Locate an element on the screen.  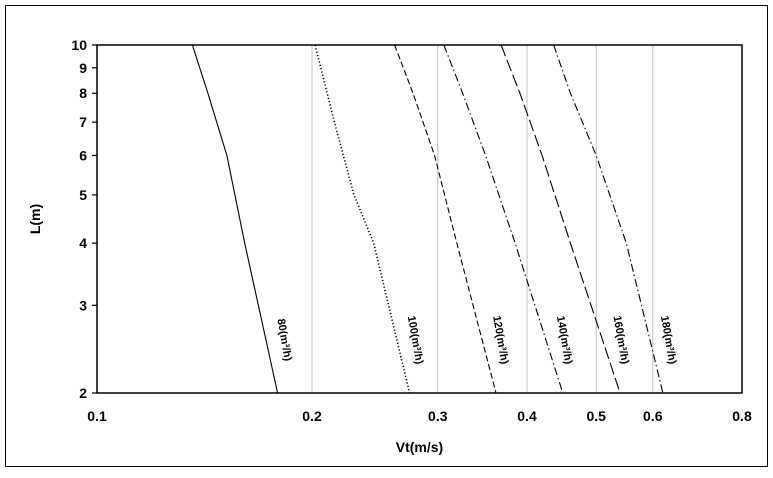
y-tick-label: 7 is located at coordinates (83, 122).